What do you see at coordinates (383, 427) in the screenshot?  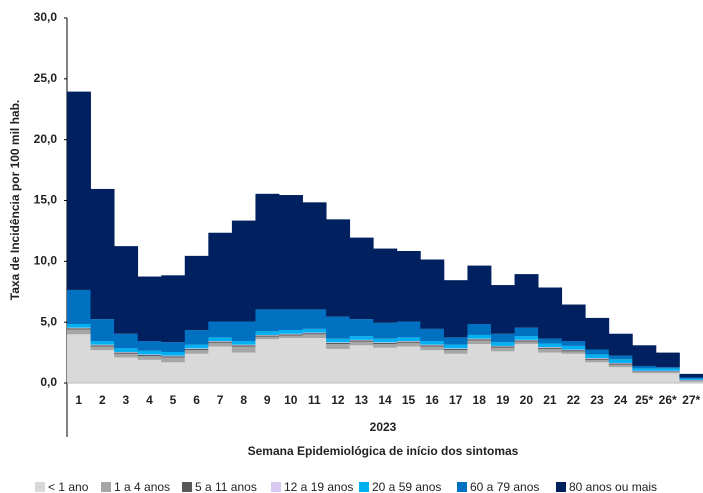 I see `x-group-label: 2023` at bounding box center [383, 427].